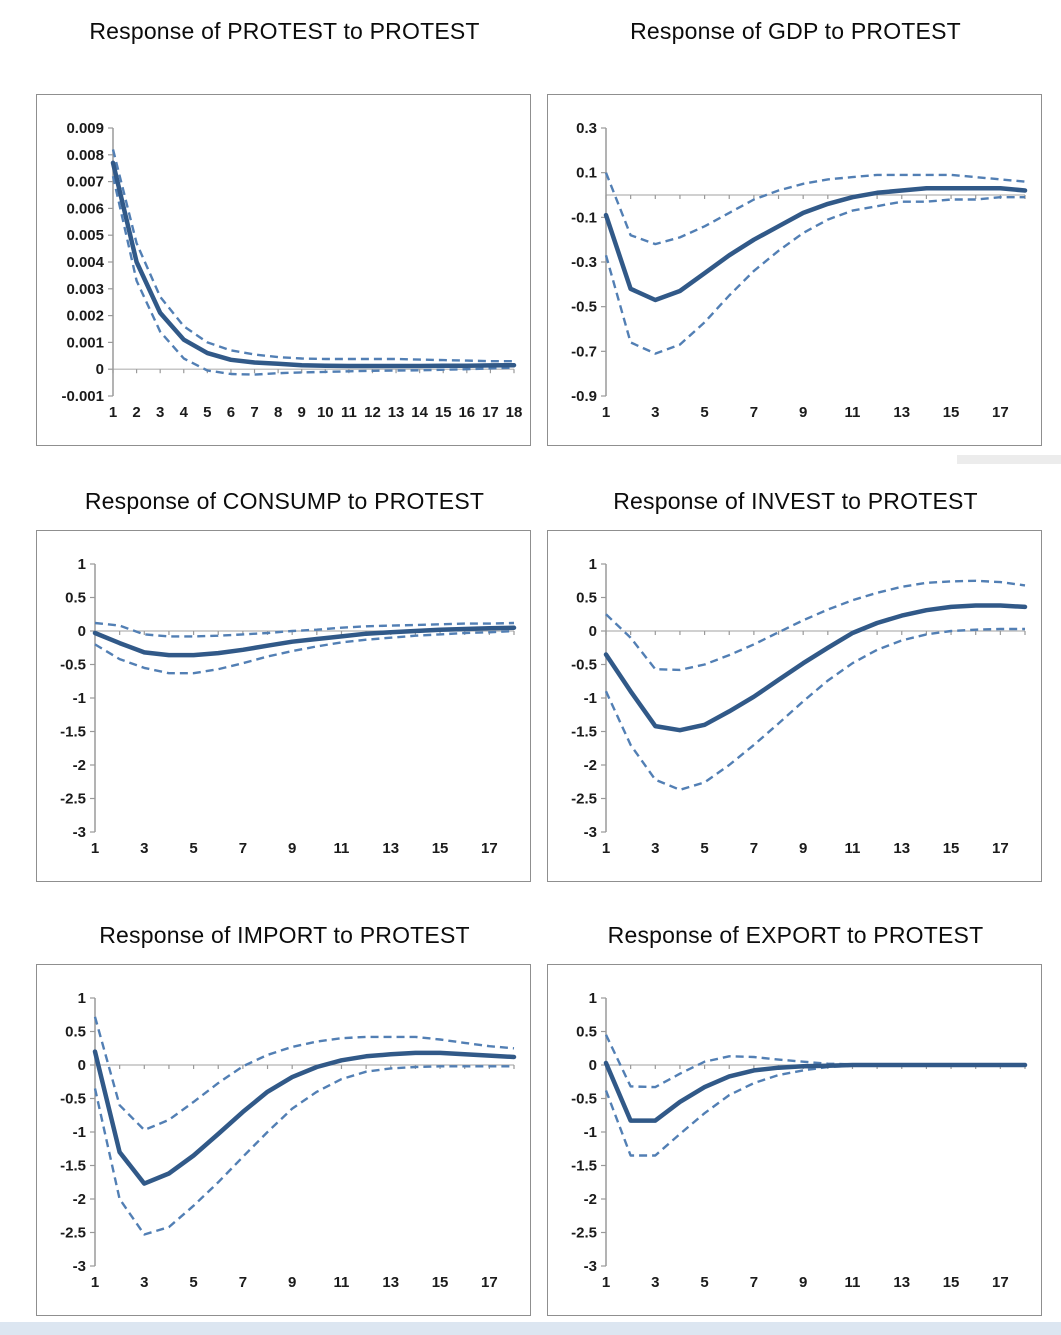 This screenshot has height=1335, width=1061. What do you see at coordinates (85, 235) in the screenshot?
I see `svg-text: 0.005` at bounding box center [85, 235].